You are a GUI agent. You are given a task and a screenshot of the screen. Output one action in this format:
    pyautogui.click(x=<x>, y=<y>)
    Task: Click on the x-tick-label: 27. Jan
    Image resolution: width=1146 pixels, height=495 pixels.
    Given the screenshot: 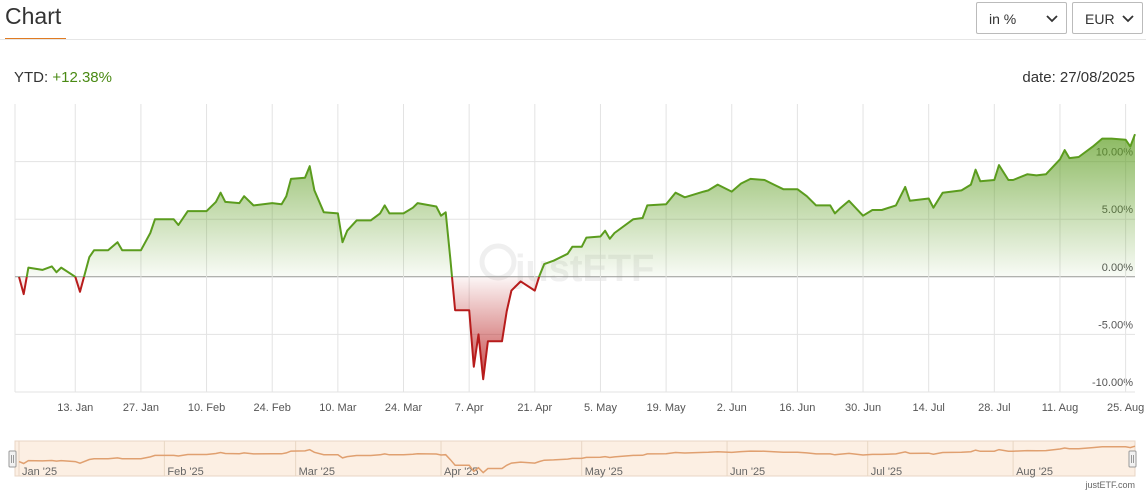 What is the action you would take?
    pyautogui.click(x=141, y=408)
    